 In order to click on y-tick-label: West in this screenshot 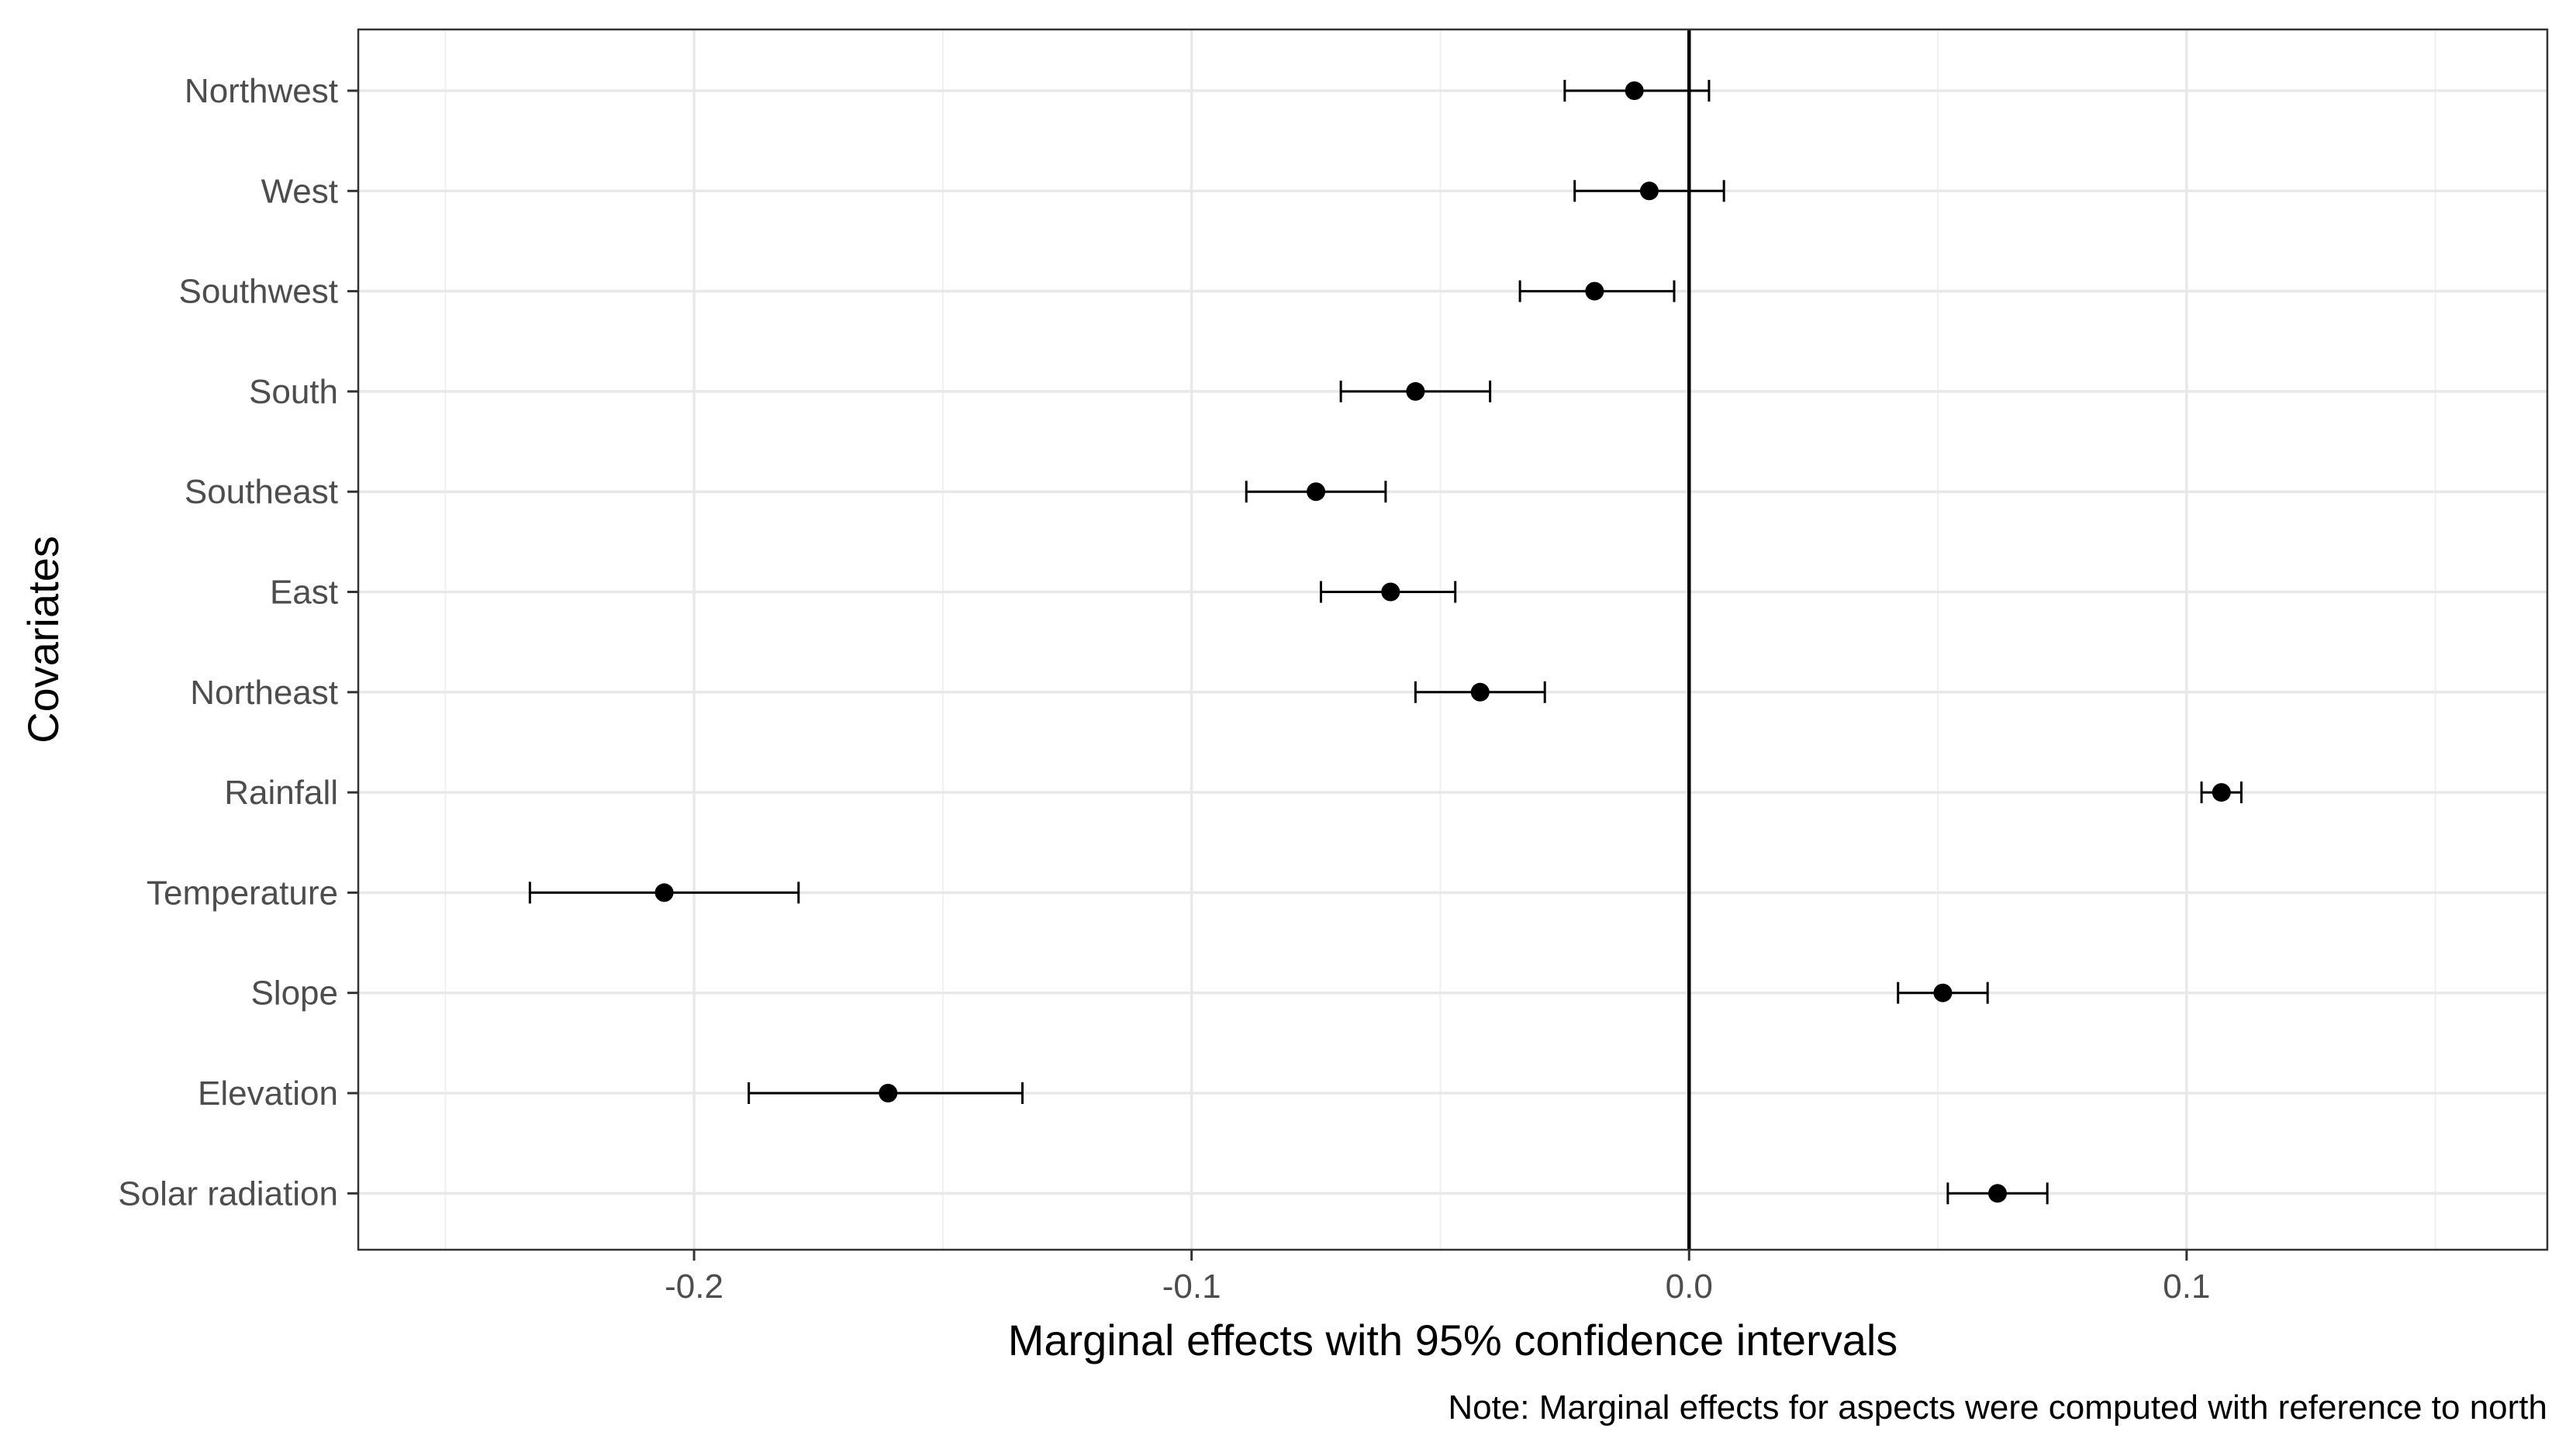, I will do `click(300, 191)`.